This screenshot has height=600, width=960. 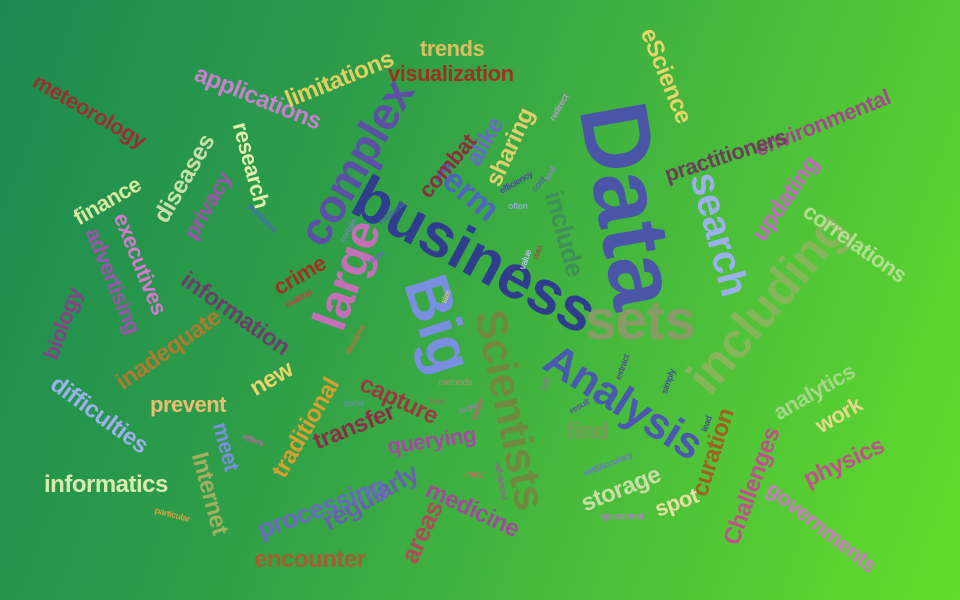 What do you see at coordinates (431, 440) in the screenshot?
I see `word-querying: querying` at bounding box center [431, 440].